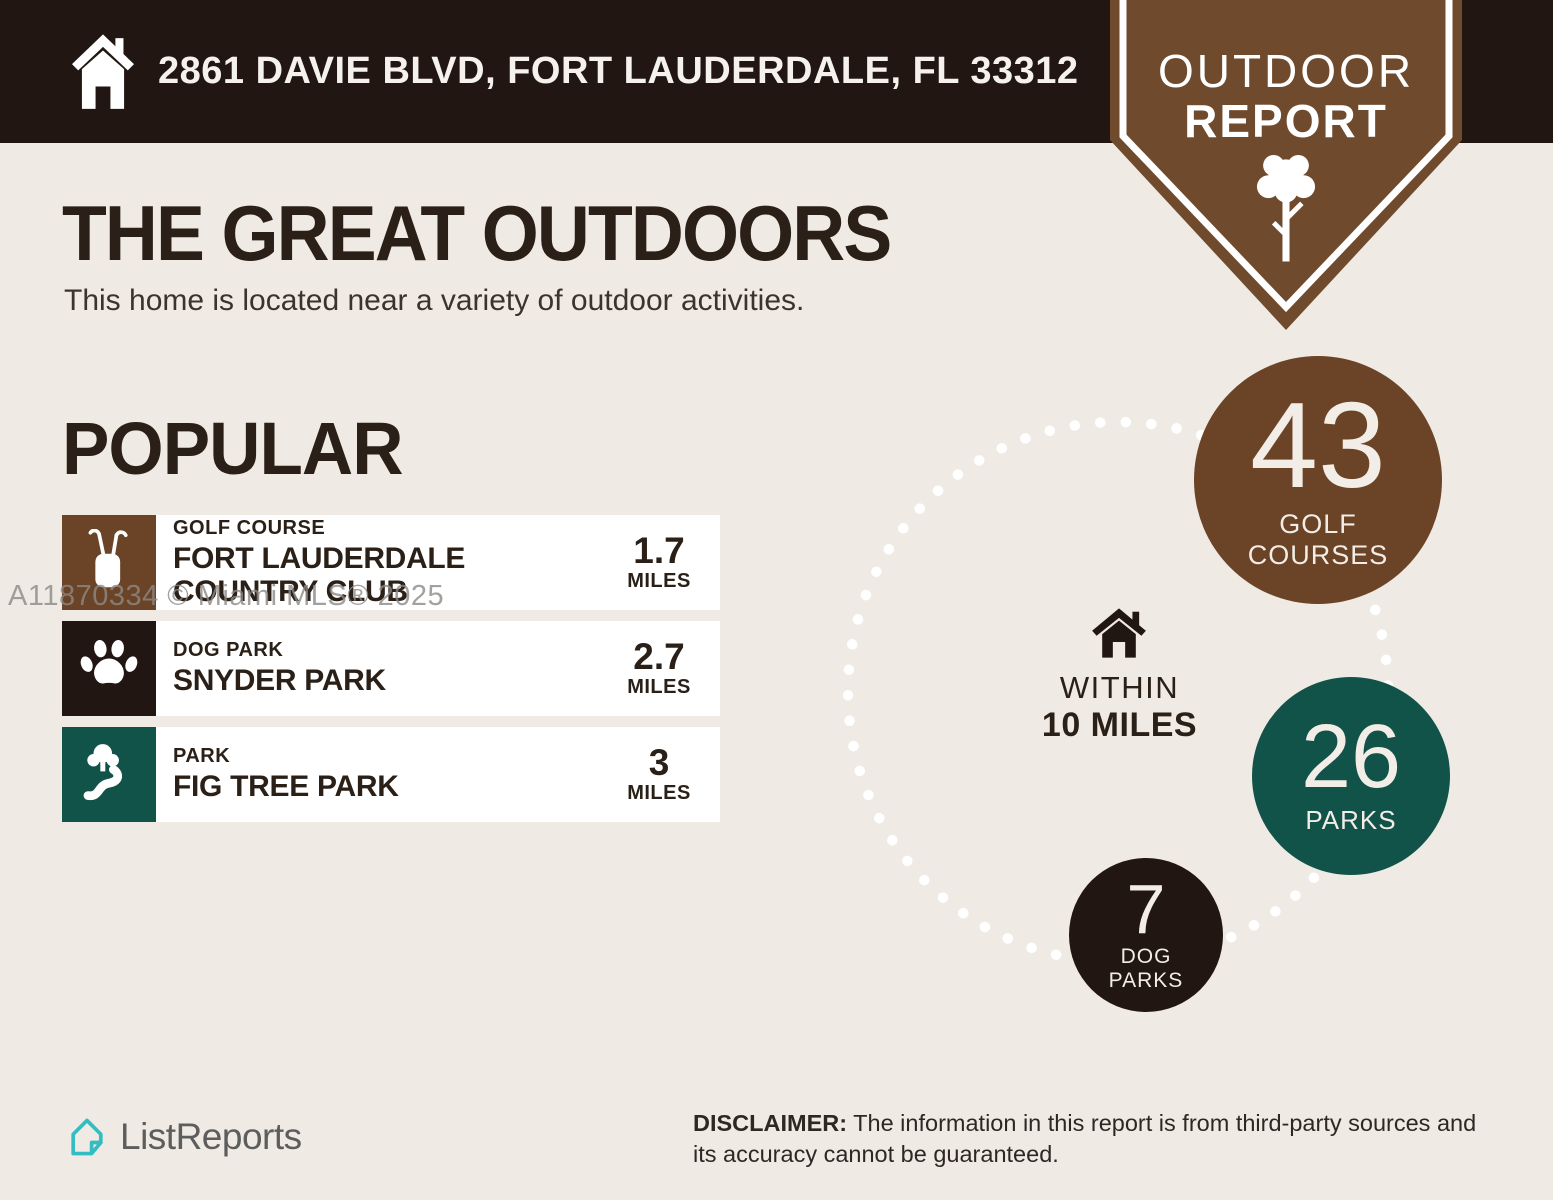 The height and width of the screenshot is (1200, 1553). Describe the element at coordinates (228, 650) in the screenshot. I see `place-category: DOG PARK` at that location.